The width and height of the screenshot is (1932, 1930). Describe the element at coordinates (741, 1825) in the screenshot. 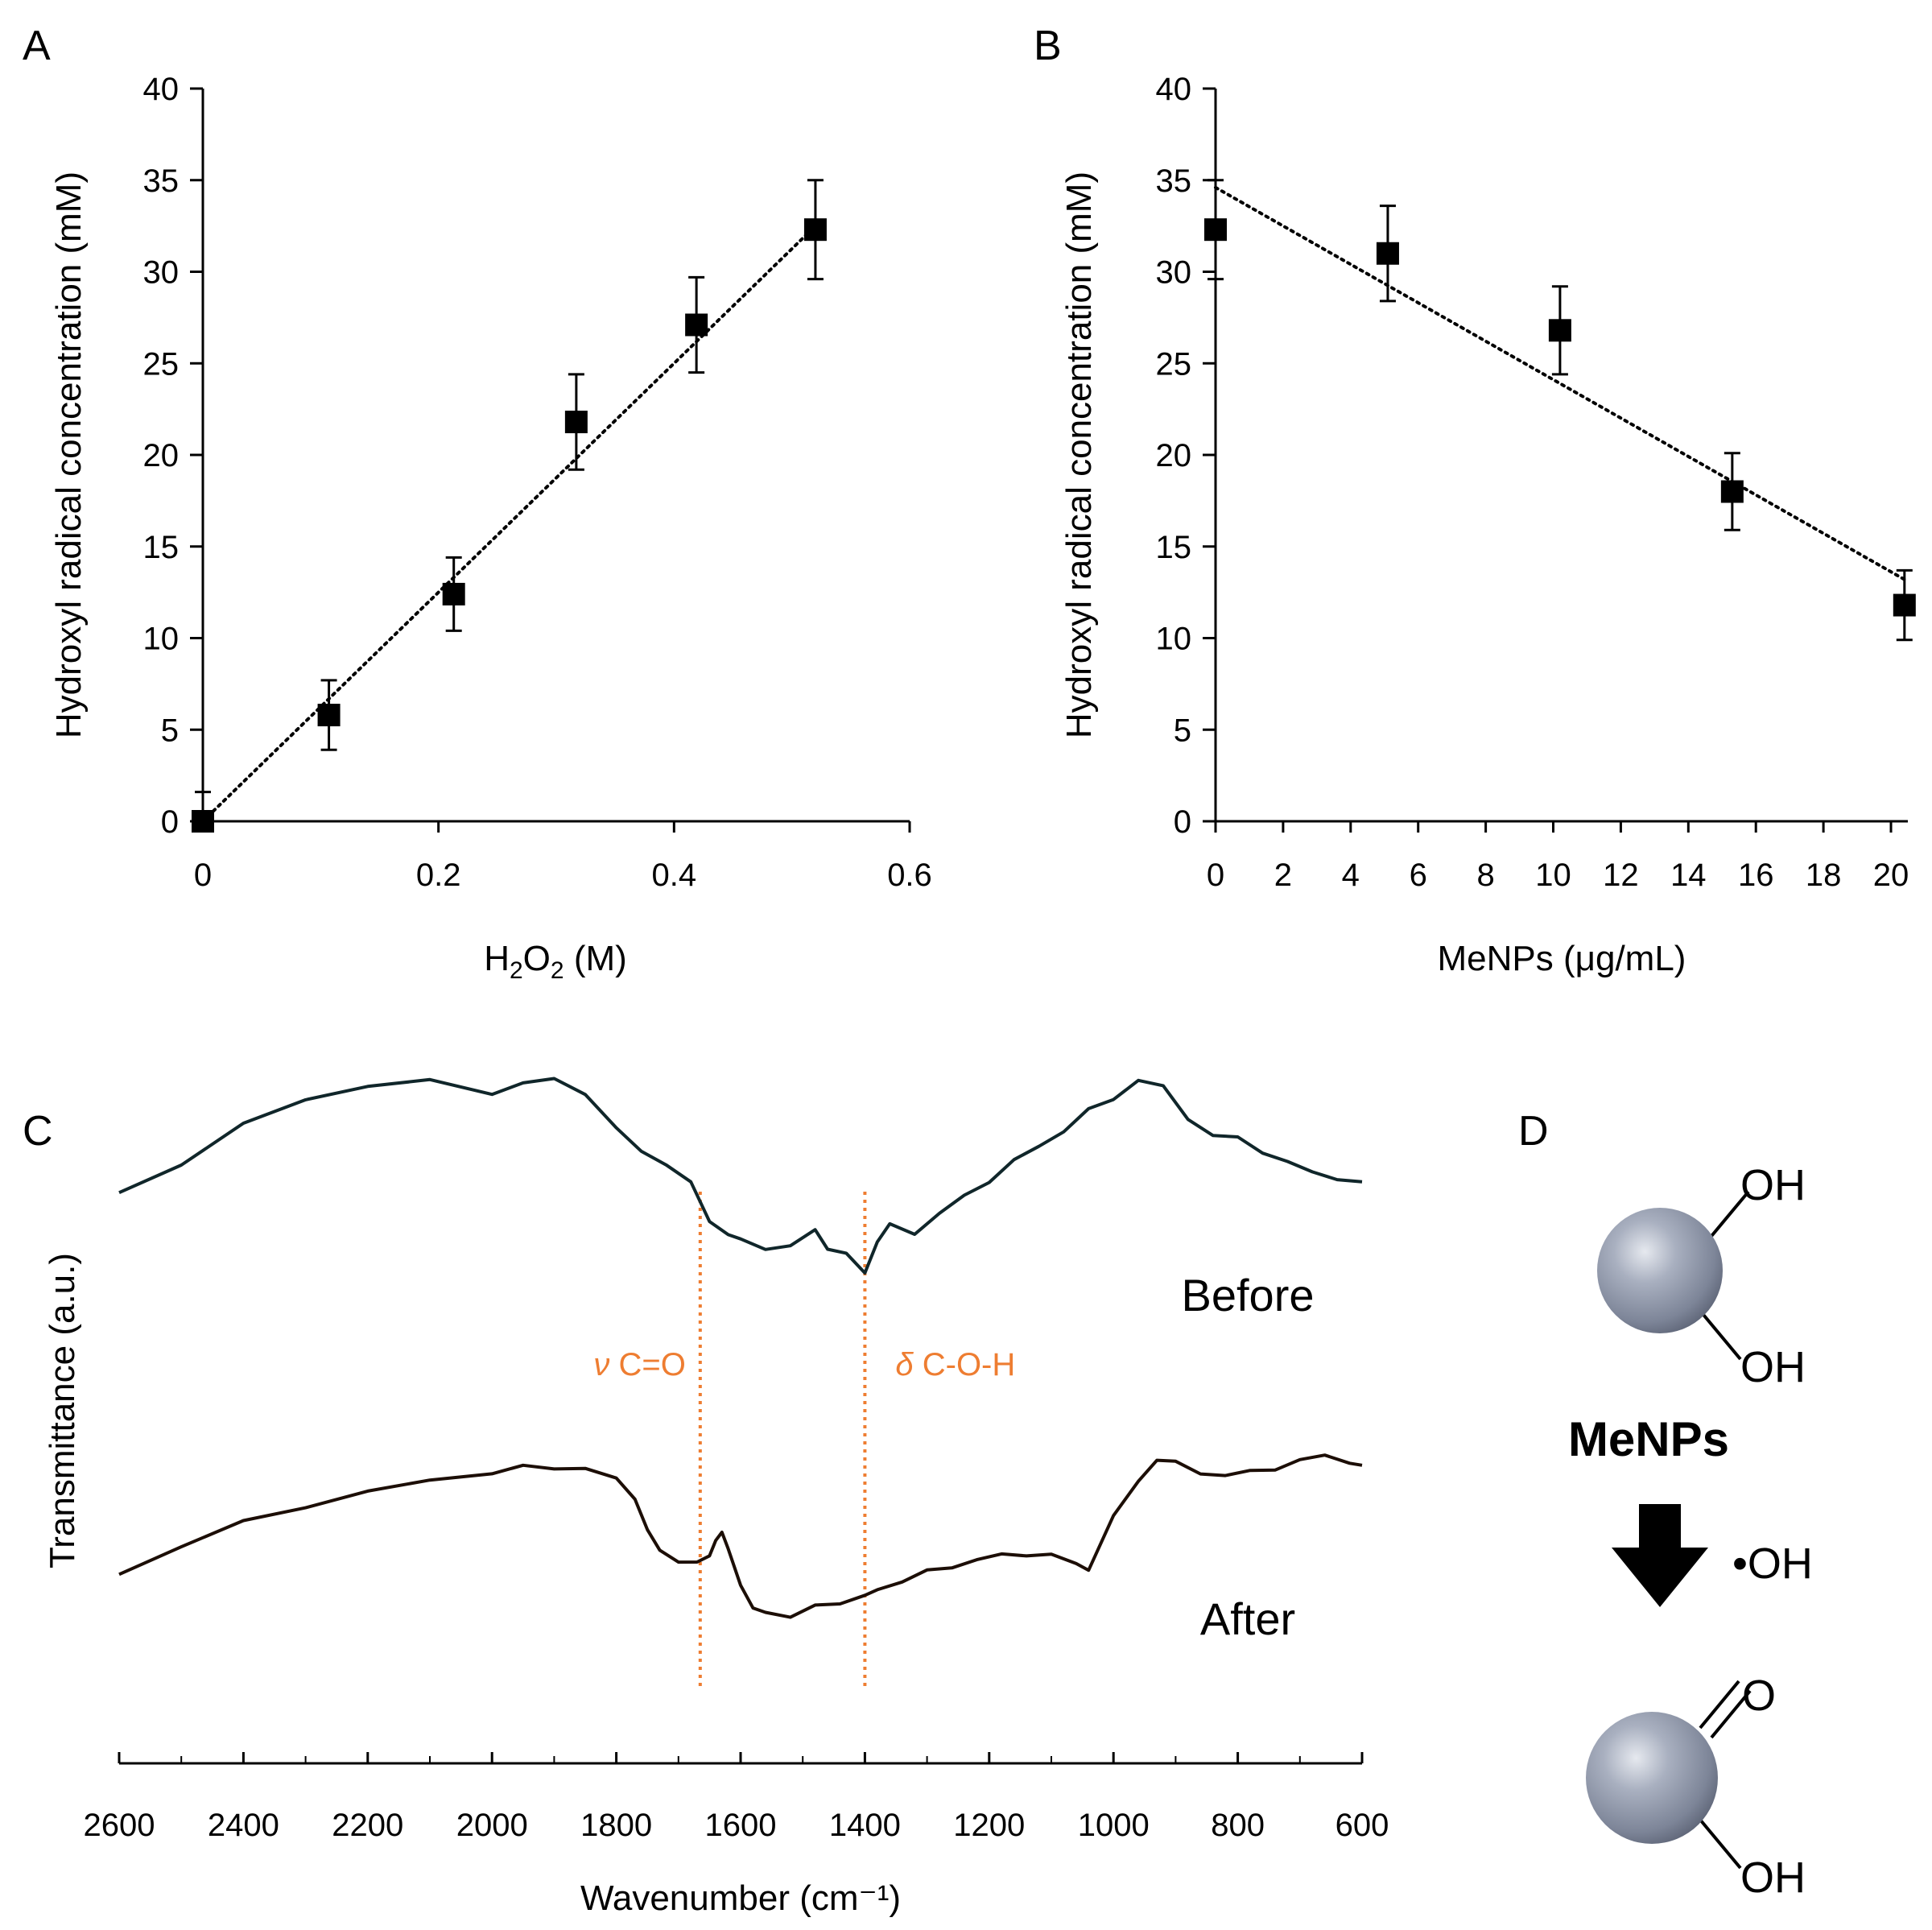

I see `panel-c-x-tick-label: 1600` at that location.